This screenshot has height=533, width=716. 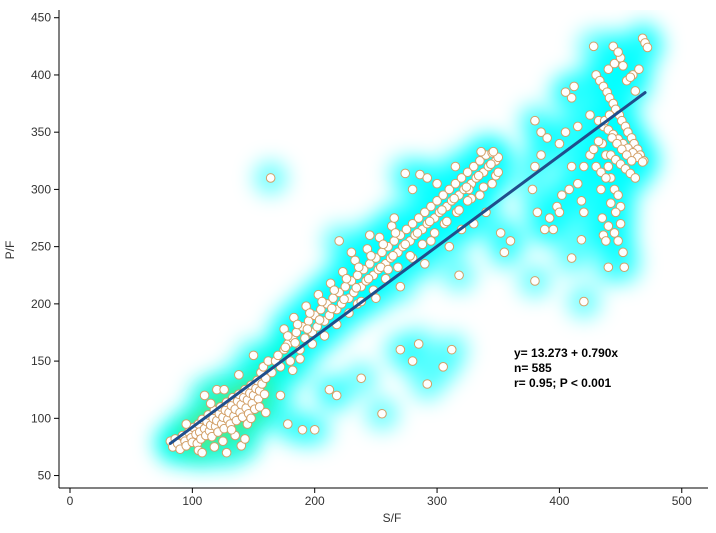 I want to click on y-tick-label: 250, so click(x=41, y=247).